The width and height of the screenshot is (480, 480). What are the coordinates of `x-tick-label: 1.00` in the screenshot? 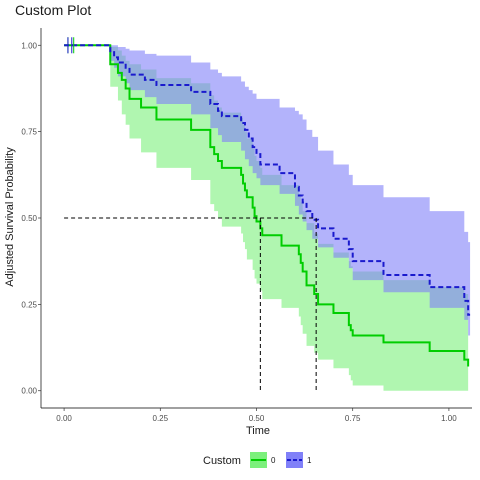 It's located at (449, 418).